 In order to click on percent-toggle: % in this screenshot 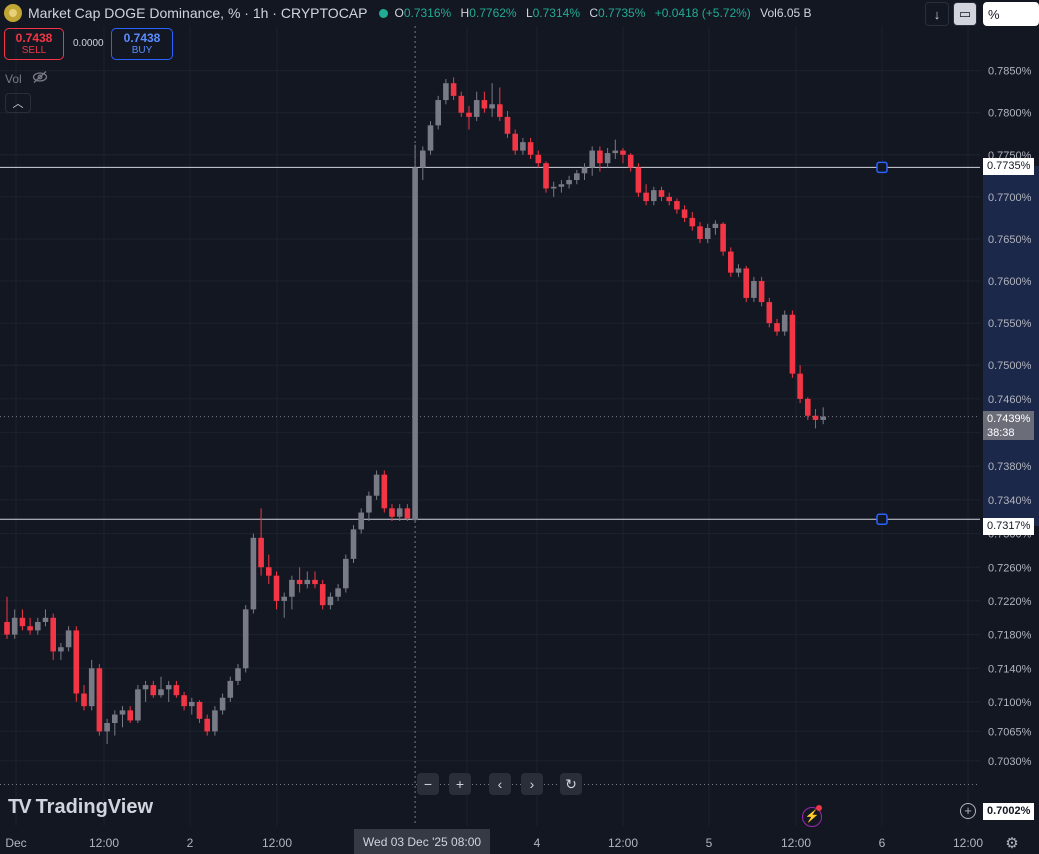, I will do `click(1011, 14)`.